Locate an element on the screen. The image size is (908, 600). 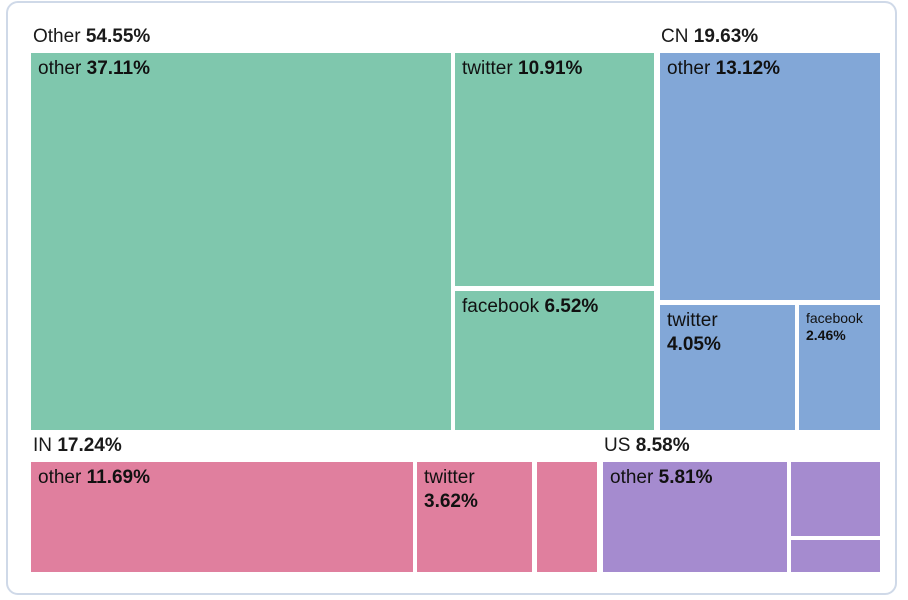
cell-label: other 5.81% is located at coordinates (661, 477).